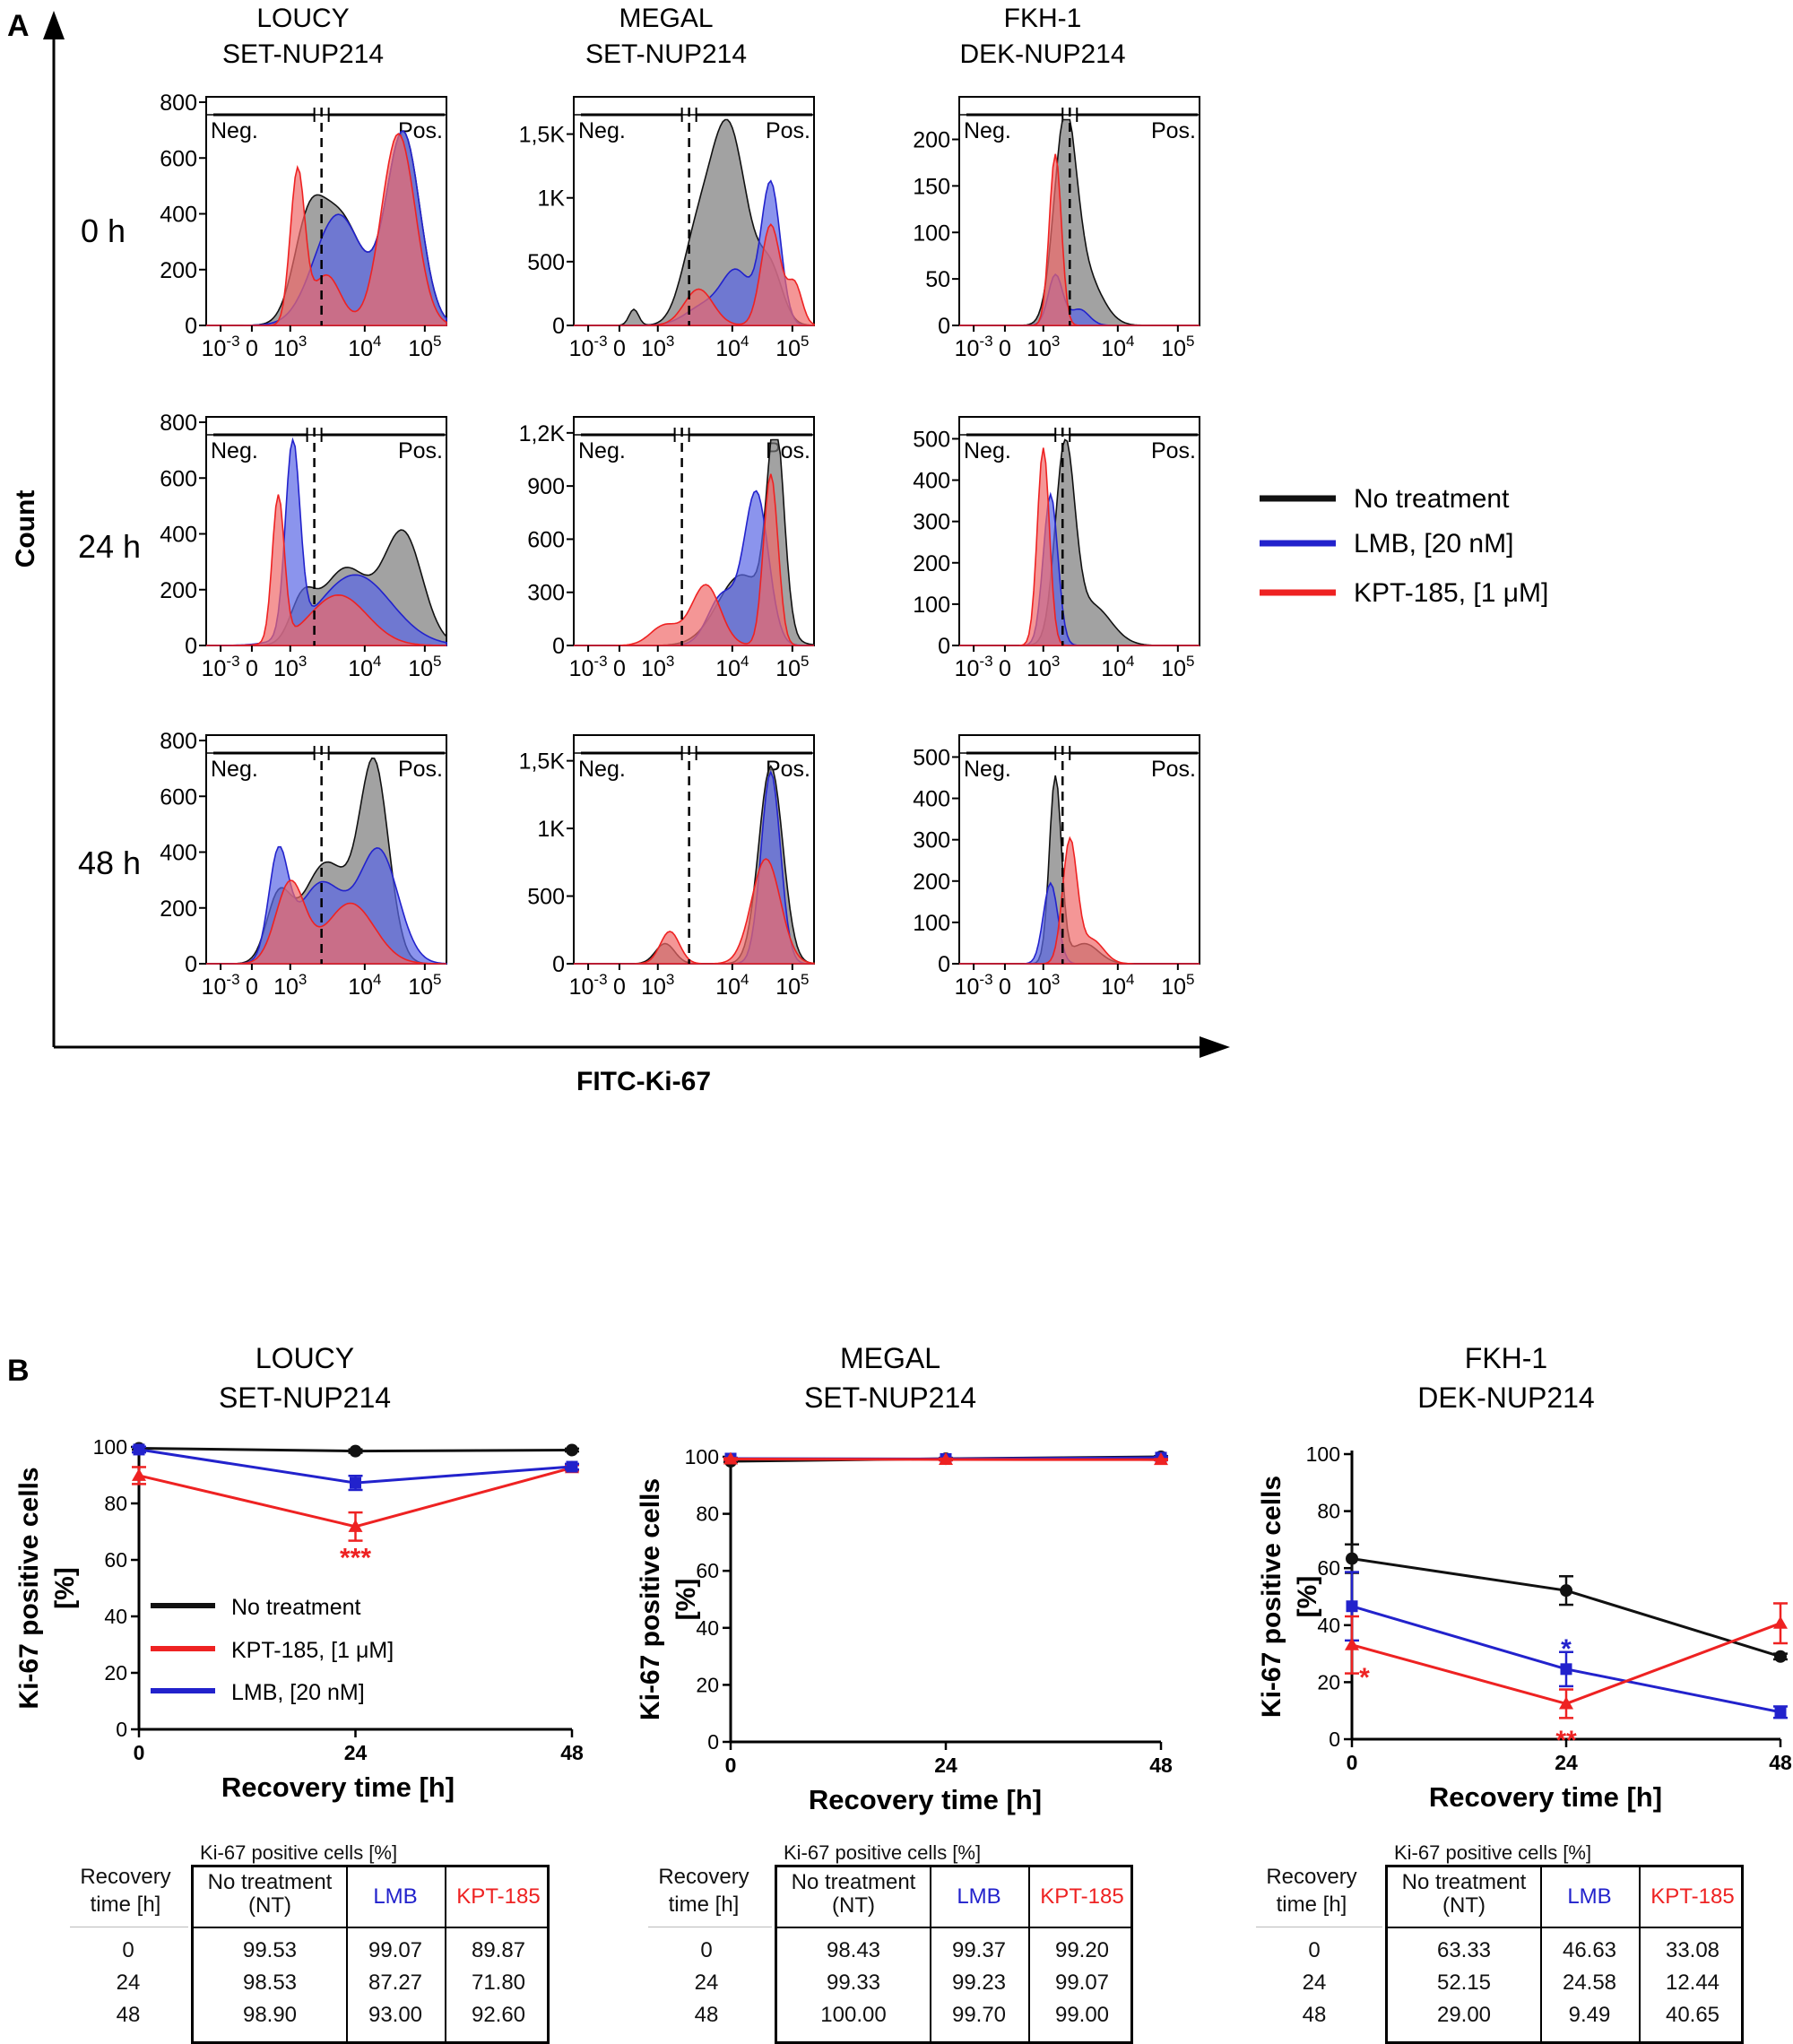 The height and width of the screenshot is (2044, 1793). I want to click on y-tick-label: 400, so click(178, 535).